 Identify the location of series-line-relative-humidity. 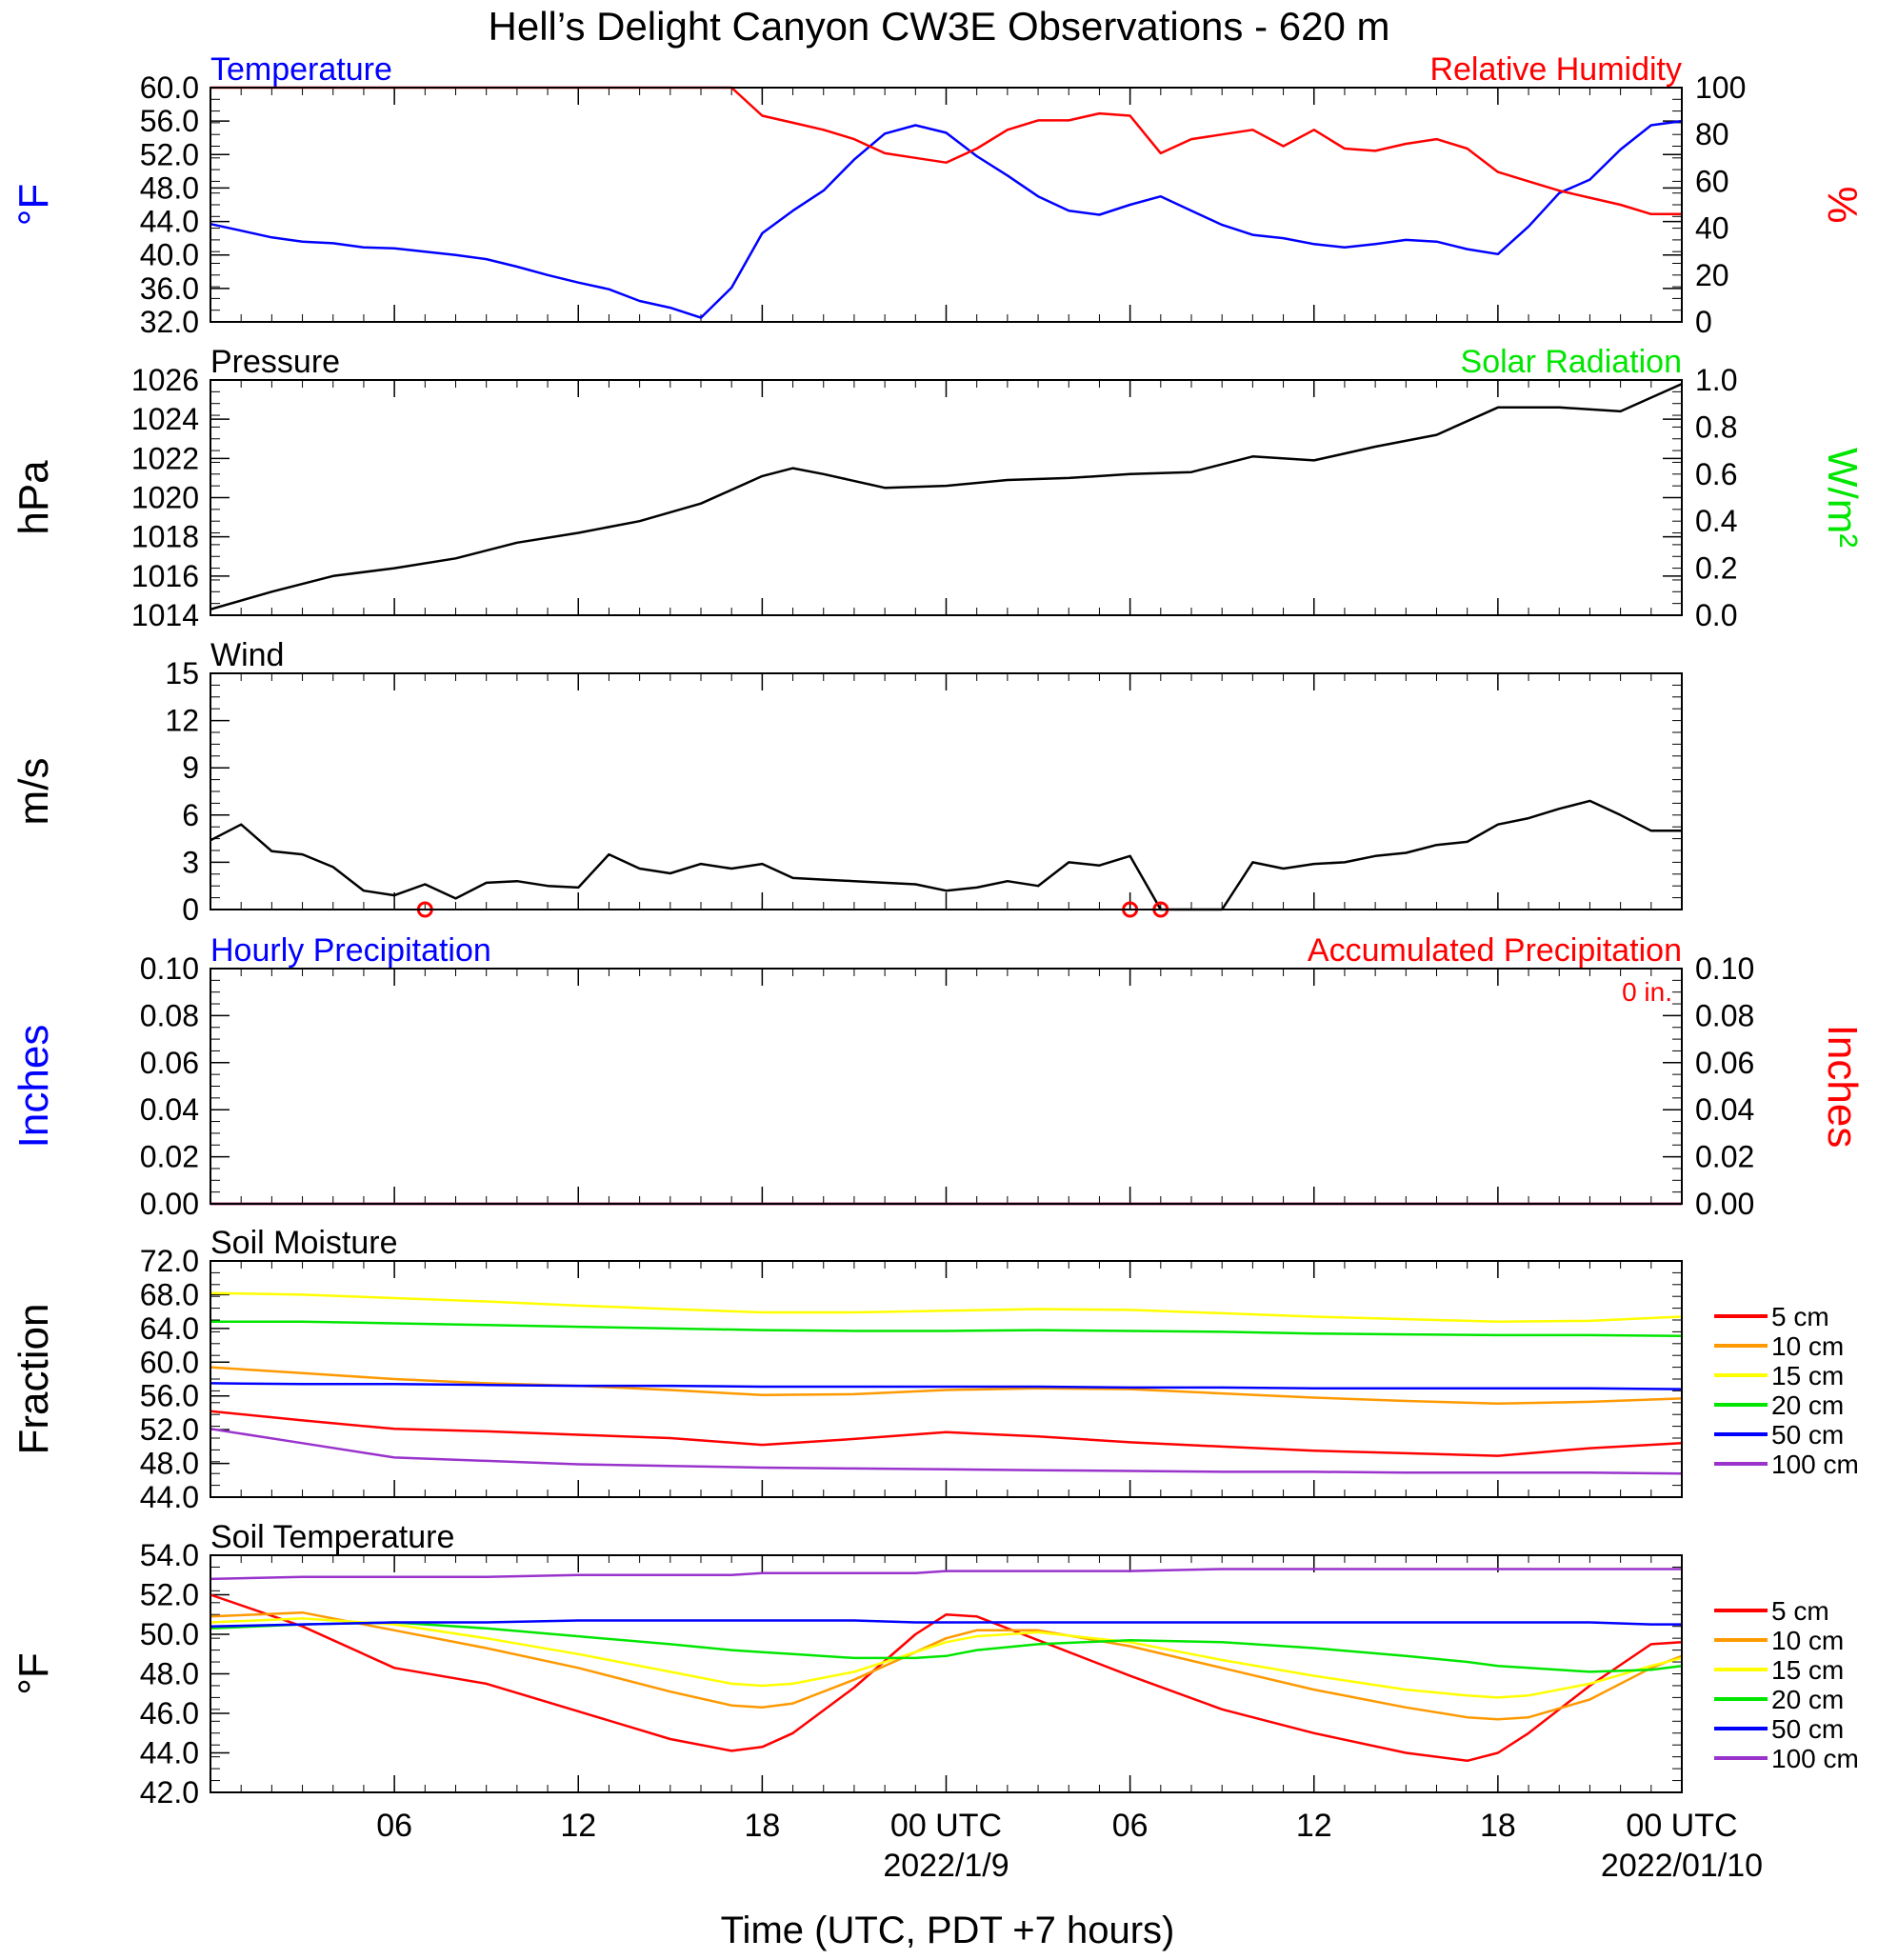
(946, 151).